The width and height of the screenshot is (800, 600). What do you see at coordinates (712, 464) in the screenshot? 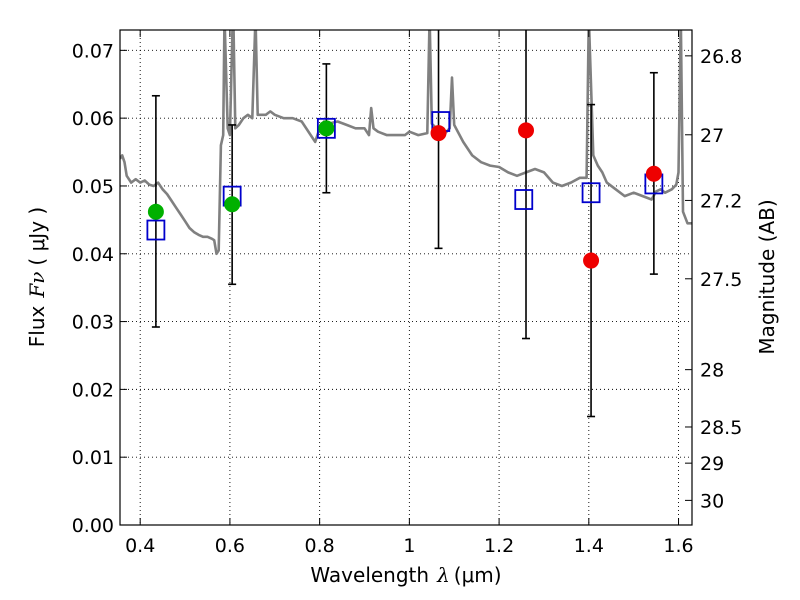
I see `y2-tick-label: 29` at bounding box center [712, 464].